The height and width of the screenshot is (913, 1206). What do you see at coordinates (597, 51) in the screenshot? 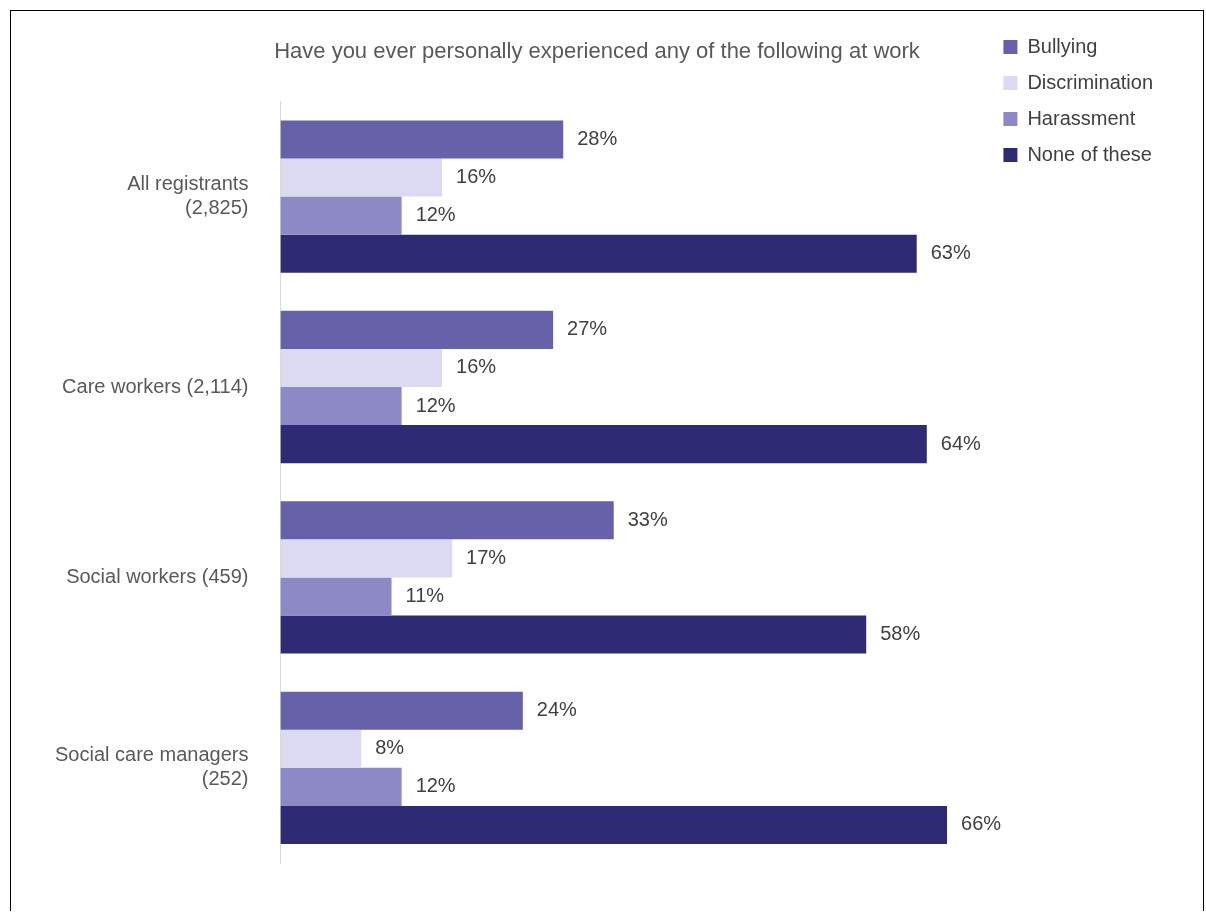
I see `chart-title: Have you ever personally experienced any of the following at work` at bounding box center [597, 51].